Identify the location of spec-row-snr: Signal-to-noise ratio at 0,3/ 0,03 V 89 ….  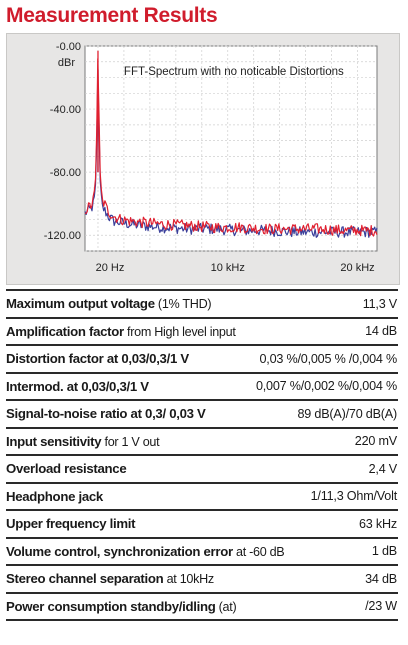
(202, 413).